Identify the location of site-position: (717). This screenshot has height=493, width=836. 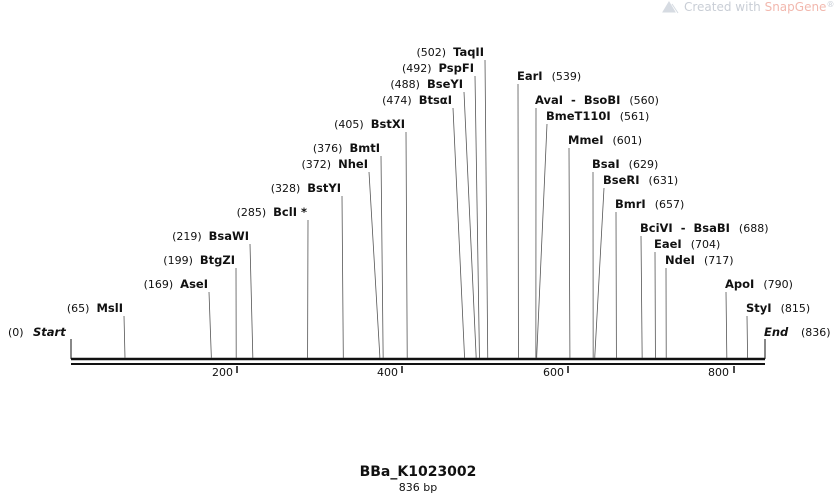
(719, 260).